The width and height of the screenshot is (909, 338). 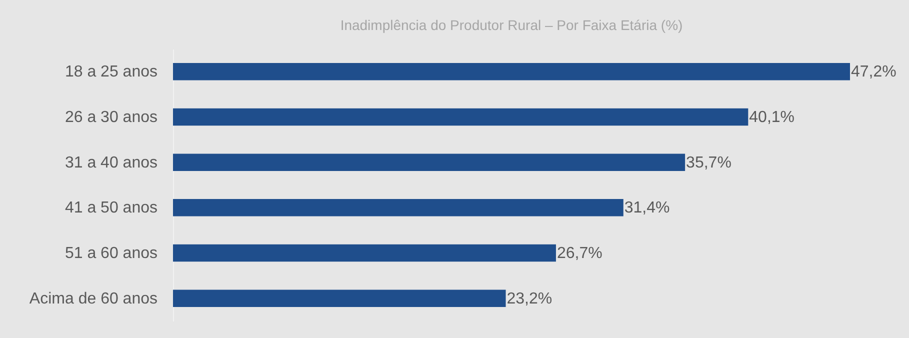 I want to click on data-label: 23,2%, so click(x=529, y=299).